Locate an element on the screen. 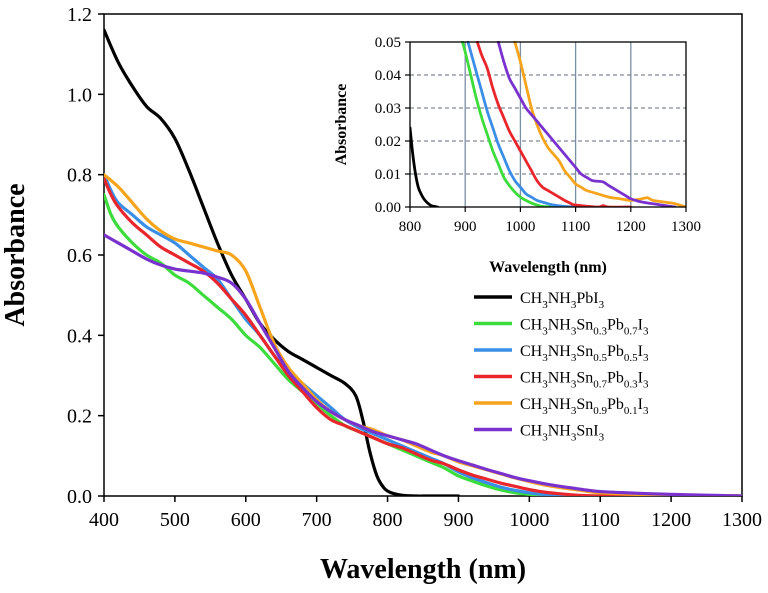 The height and width of the screenshot is (593, 768). inset-x-axis-title: Wavelength (nm) is located at coordinates (548, 267).